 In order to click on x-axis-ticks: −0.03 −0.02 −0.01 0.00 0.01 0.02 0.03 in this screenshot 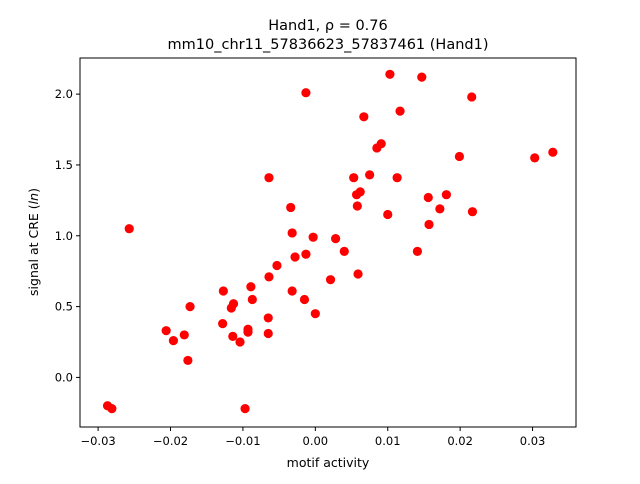, I will do `click(312, 437)`.